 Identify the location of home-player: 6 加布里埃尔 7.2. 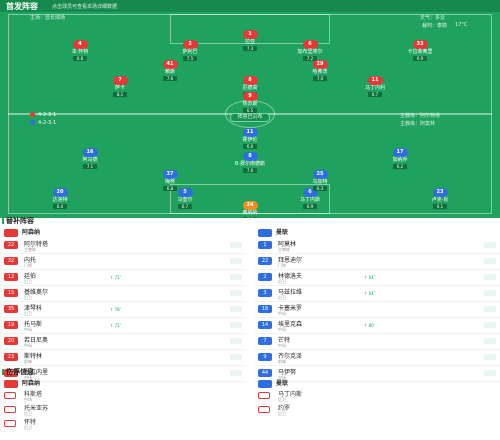
(310, 50).